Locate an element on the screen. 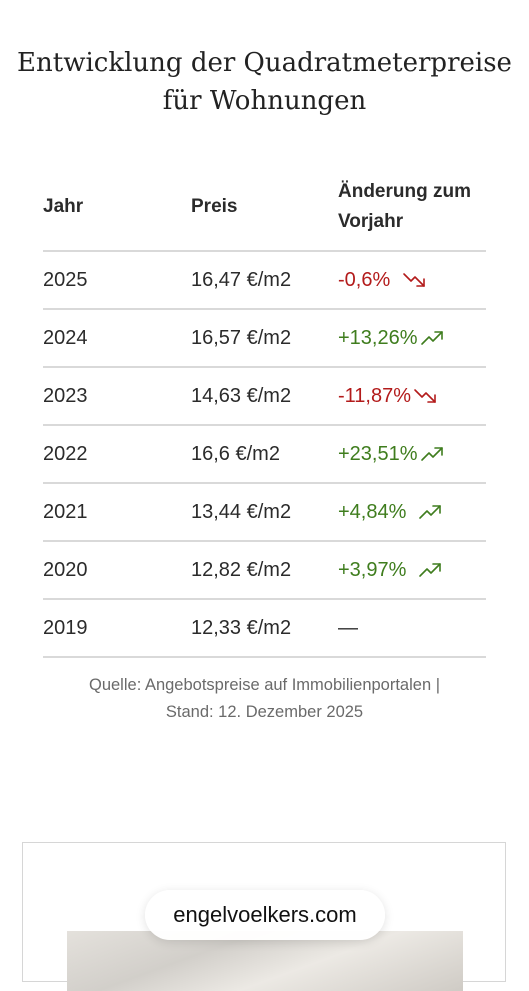  cell-price: 12,33 €/m2 is located at coordinates (264, 628).